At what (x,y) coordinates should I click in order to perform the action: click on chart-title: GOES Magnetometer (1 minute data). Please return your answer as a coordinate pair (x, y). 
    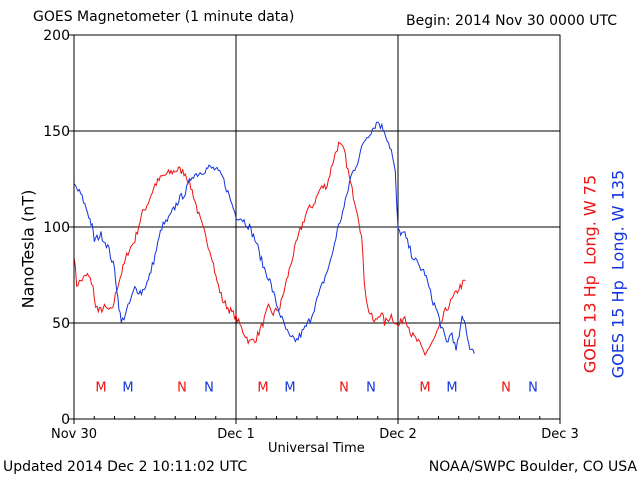
    Looking at the image, I should click on (164, 17).